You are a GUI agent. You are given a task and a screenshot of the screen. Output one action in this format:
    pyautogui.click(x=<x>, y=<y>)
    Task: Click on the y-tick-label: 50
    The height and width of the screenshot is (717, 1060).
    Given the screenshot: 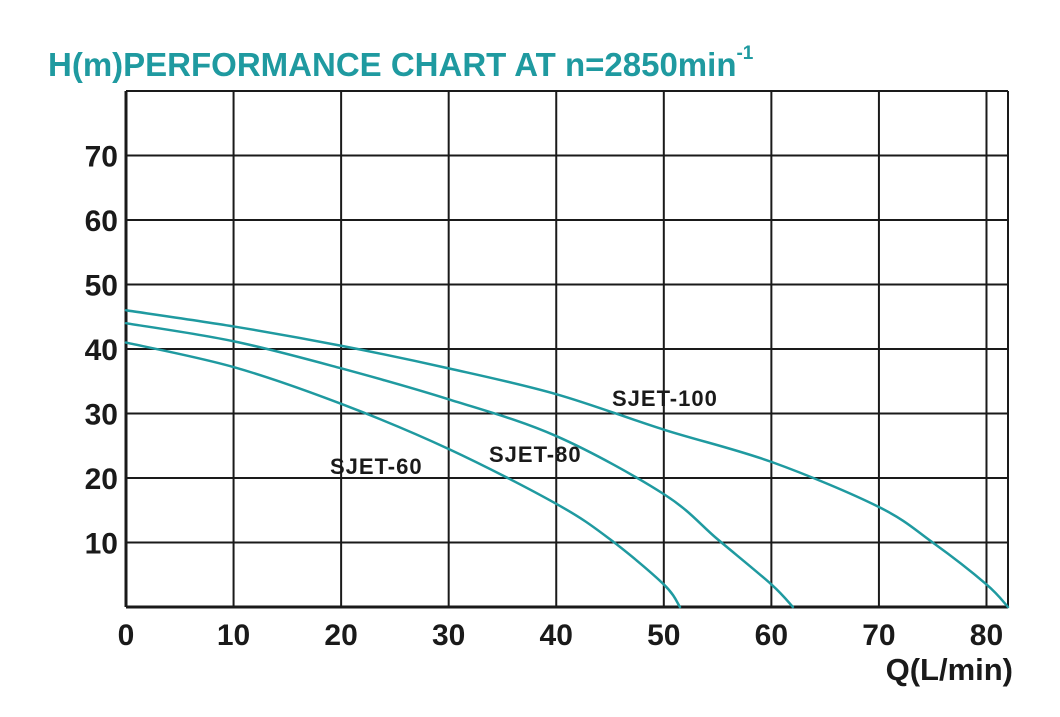 What is the action you would take?
    pyautogui.click(x=101, y=286)
    